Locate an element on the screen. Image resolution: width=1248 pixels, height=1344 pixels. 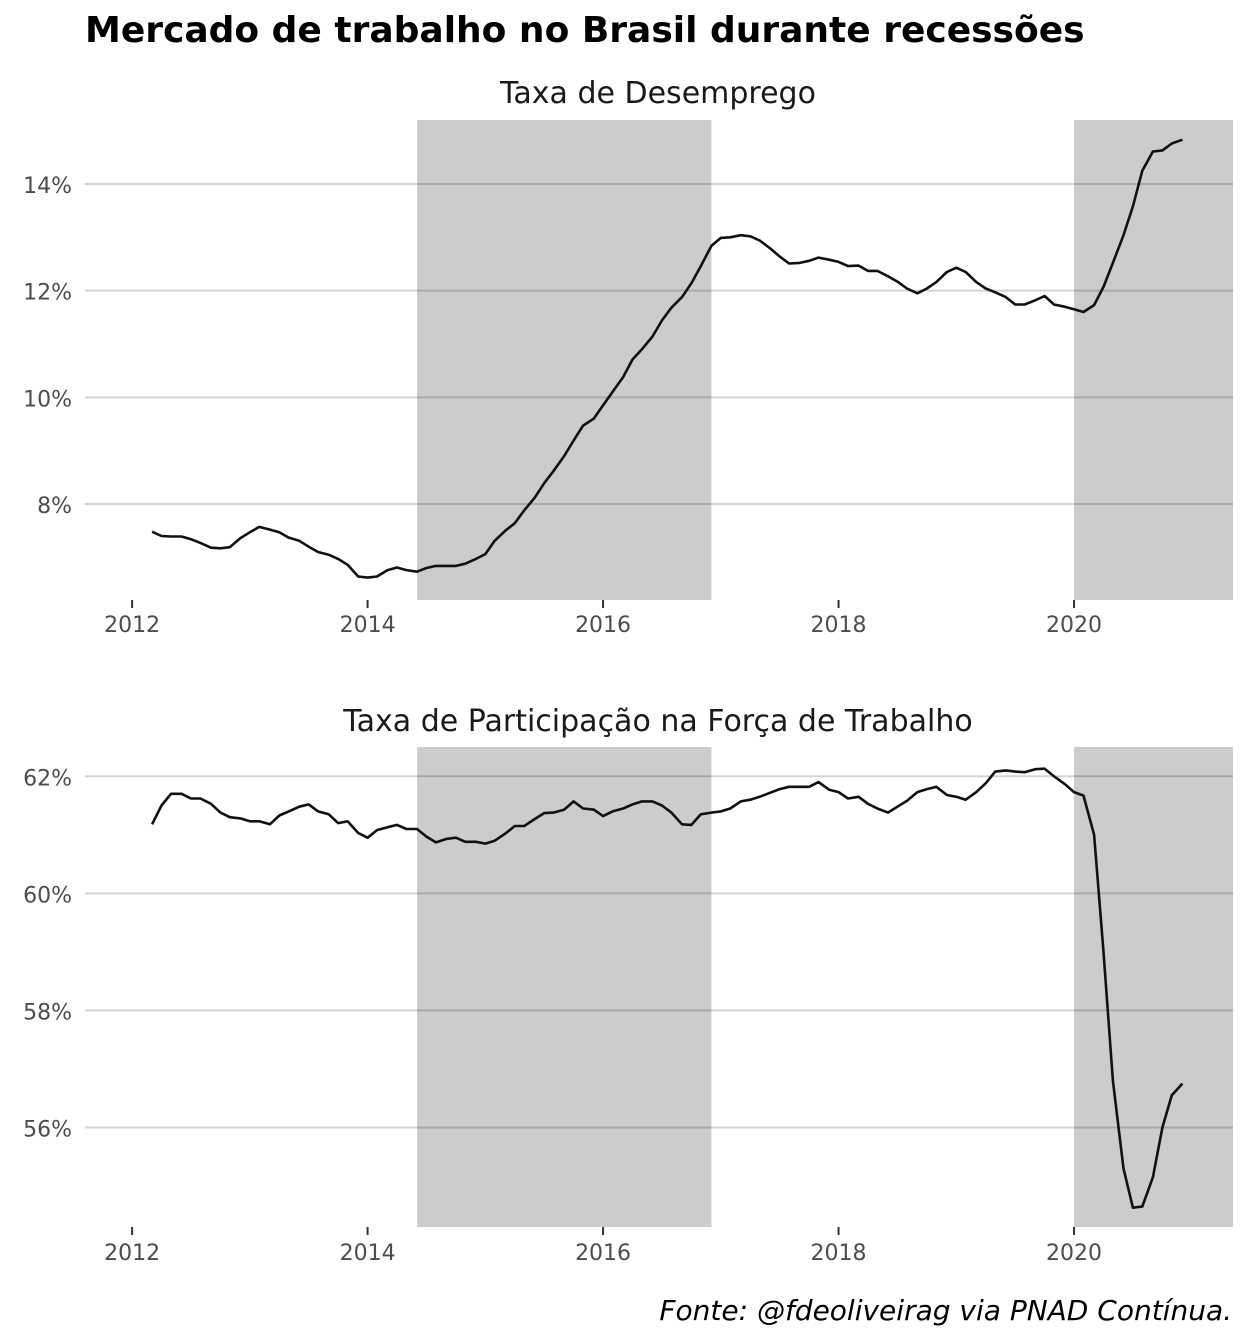
panel-2-x-tick-label-2018: 2018 is located at coordinates (839, 1253).